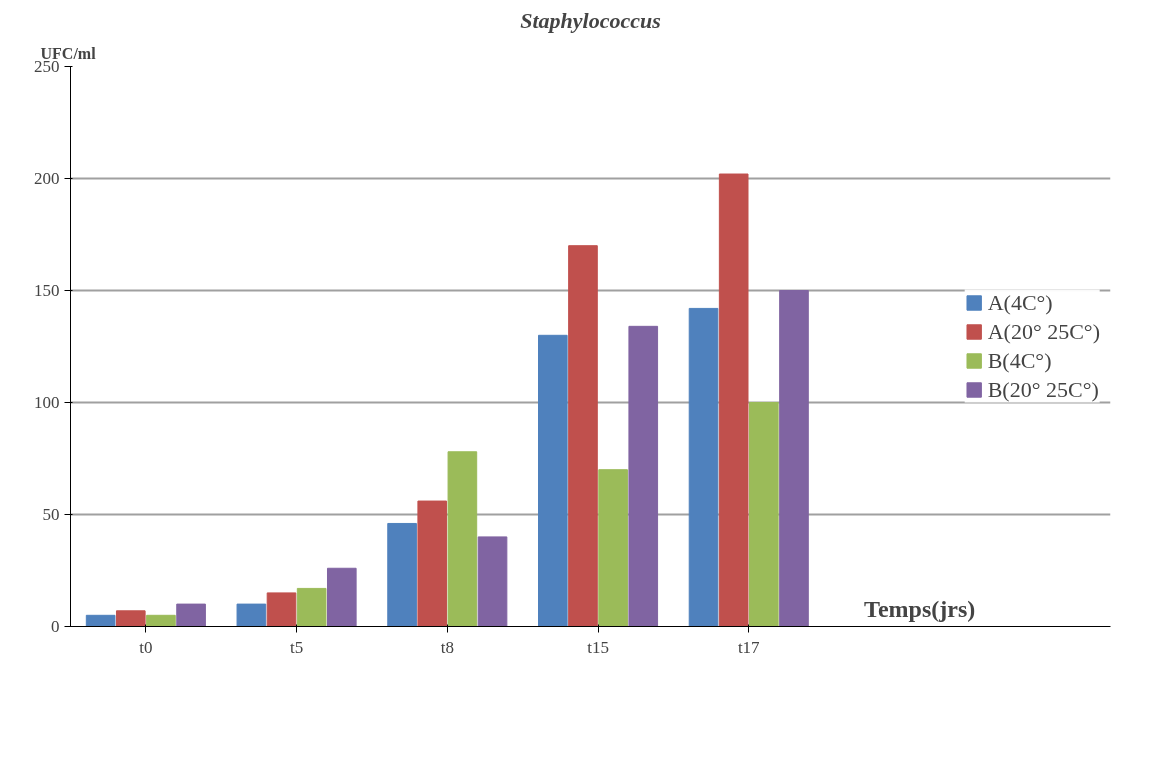  Describe the element at coordinates (598, 647) in the screenshot. I see `x-tick-label: t15` at that location.